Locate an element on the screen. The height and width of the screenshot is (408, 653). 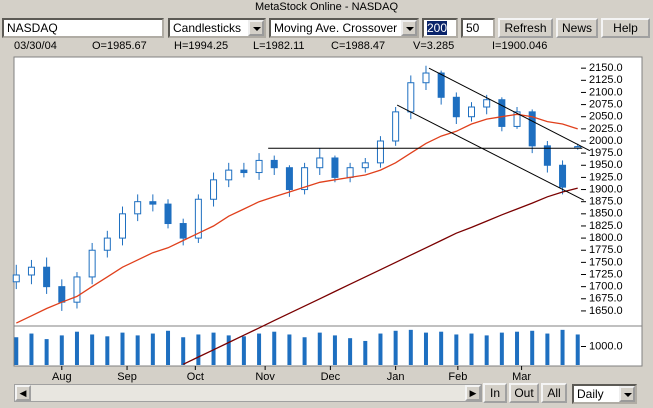
period-long-input: 200 is located at coordinates (440, 28).